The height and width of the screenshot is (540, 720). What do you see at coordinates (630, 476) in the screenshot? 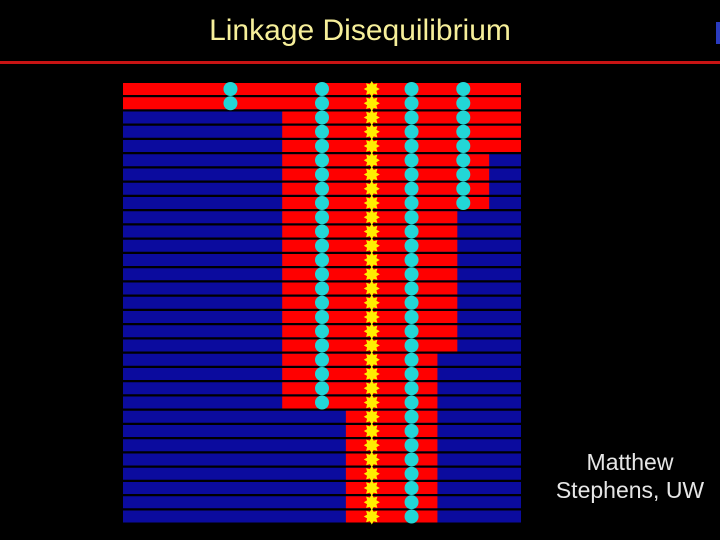
I see `author-credit: Matthew Stephens, UW` at bounding box center [630, 476].